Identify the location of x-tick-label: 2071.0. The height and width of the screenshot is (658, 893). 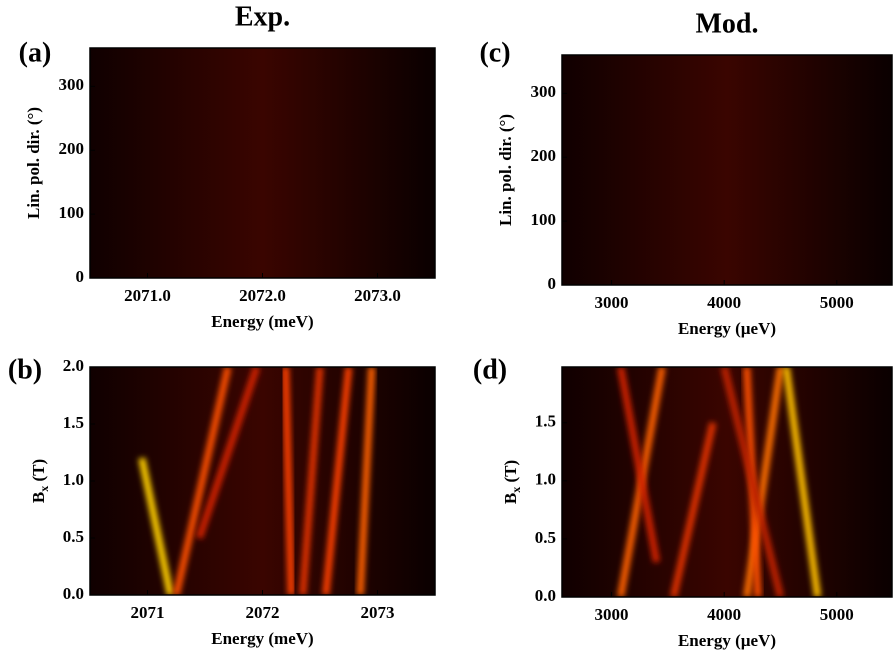
(147, 295).